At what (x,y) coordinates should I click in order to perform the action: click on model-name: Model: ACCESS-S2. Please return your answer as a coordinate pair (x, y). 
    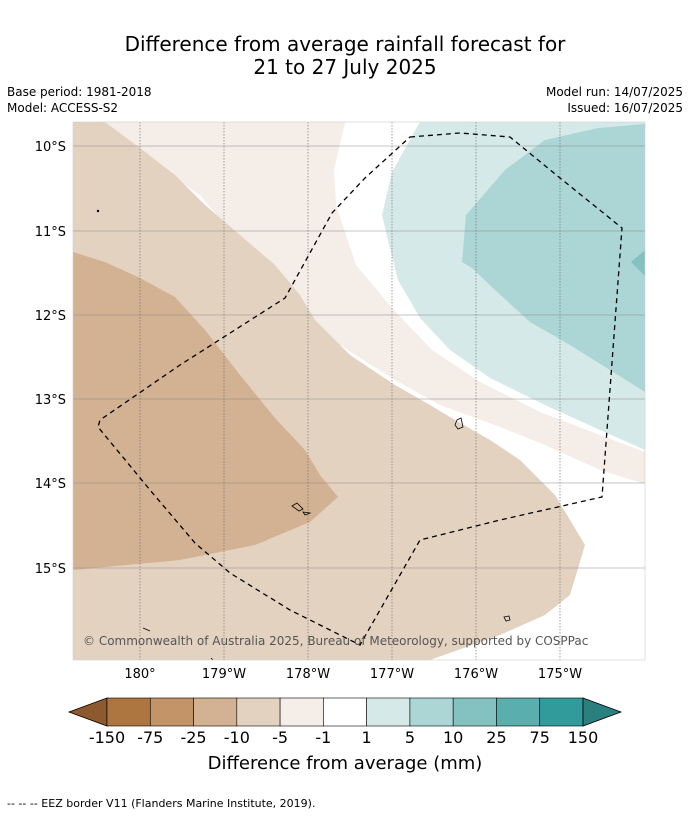
    Looking at the image, I should click on (63, 108).